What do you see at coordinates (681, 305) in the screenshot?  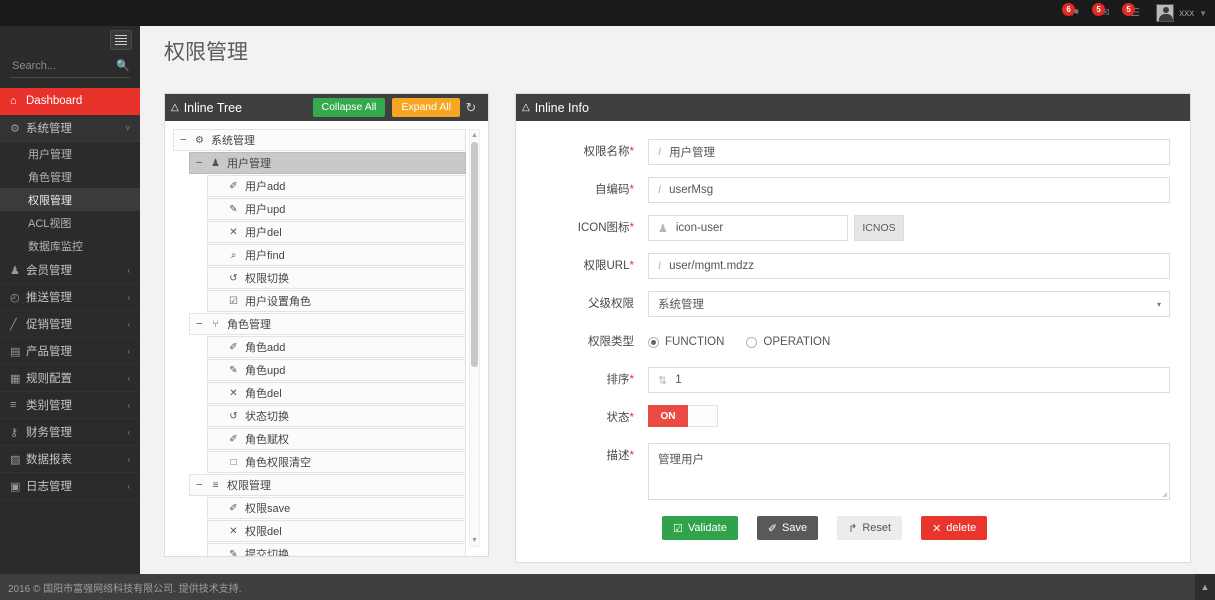 I see `parent-permission-value: 系统管理` at bounding box center [681, 305].